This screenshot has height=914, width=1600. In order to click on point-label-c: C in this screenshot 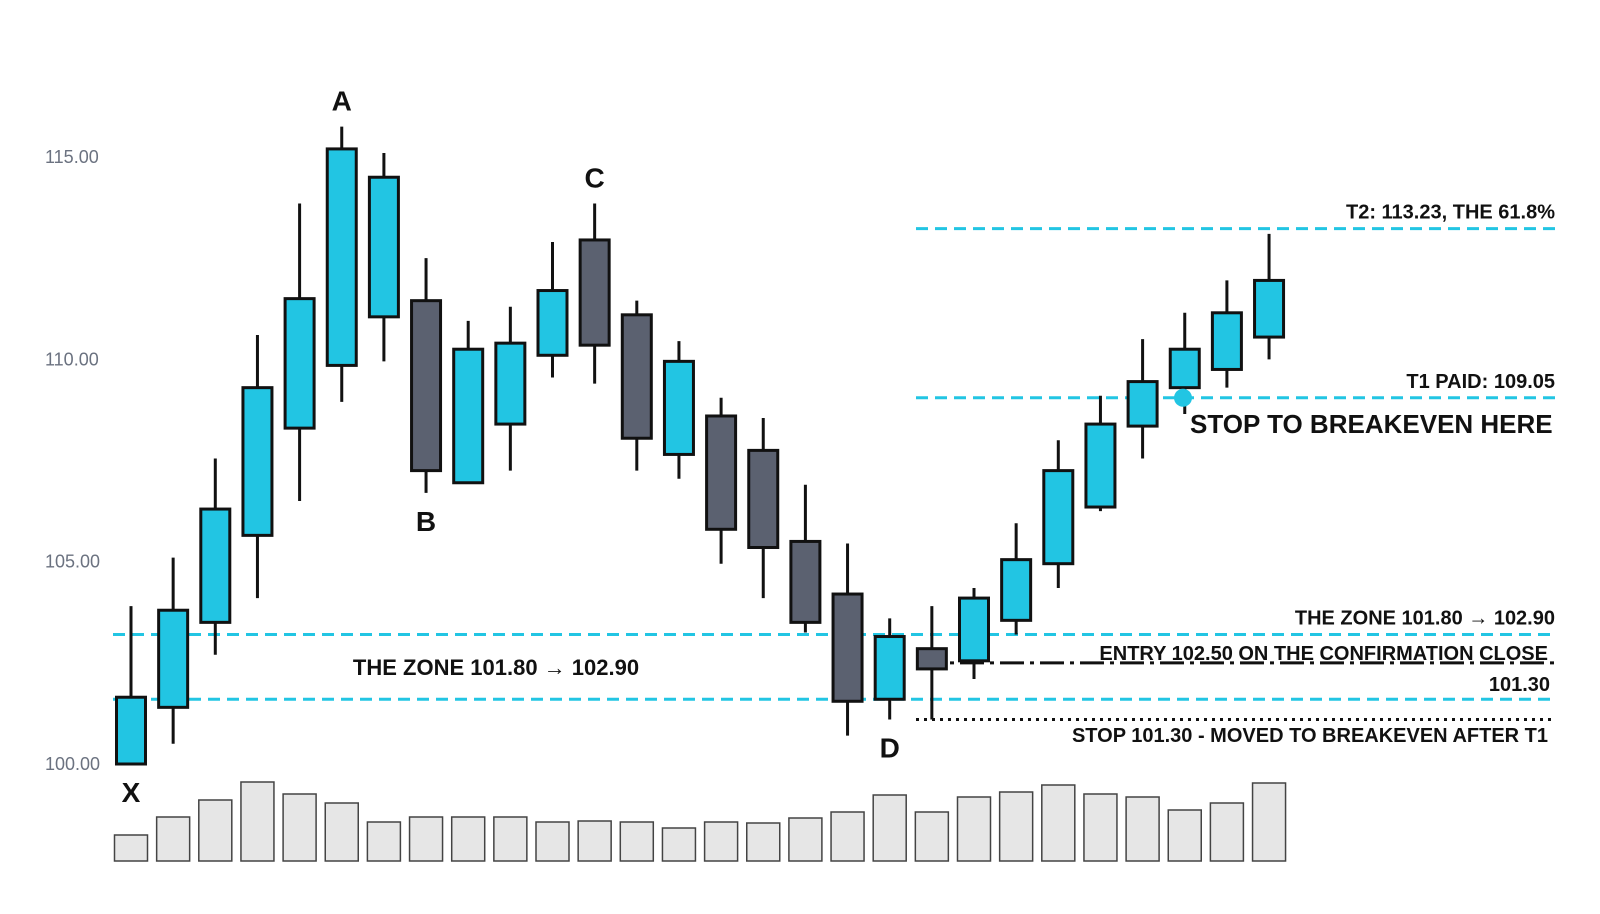, I will do `click(595, 178)`.